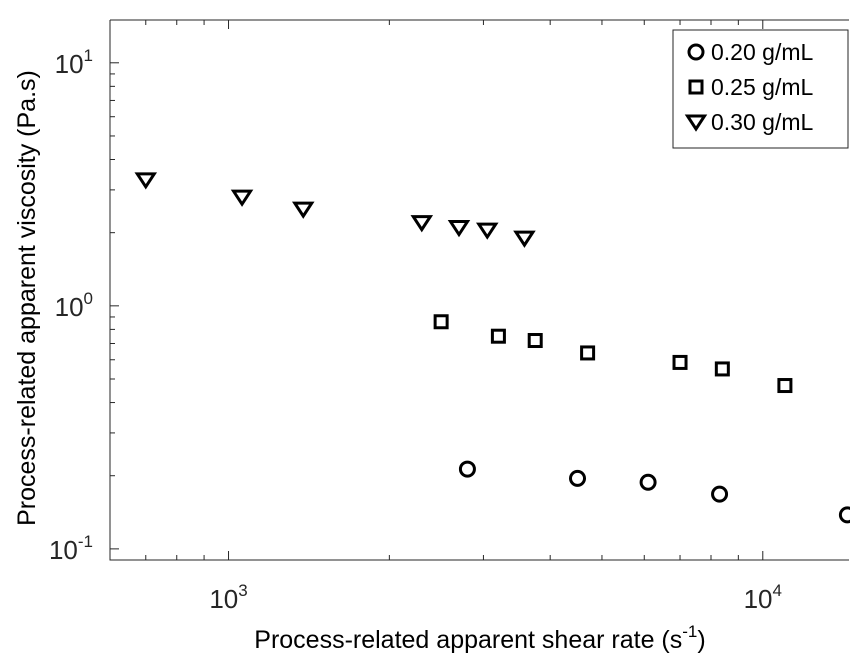 This screenshot has height=658, width=850. I want to click on legend-marker-square, so click(696, 87).